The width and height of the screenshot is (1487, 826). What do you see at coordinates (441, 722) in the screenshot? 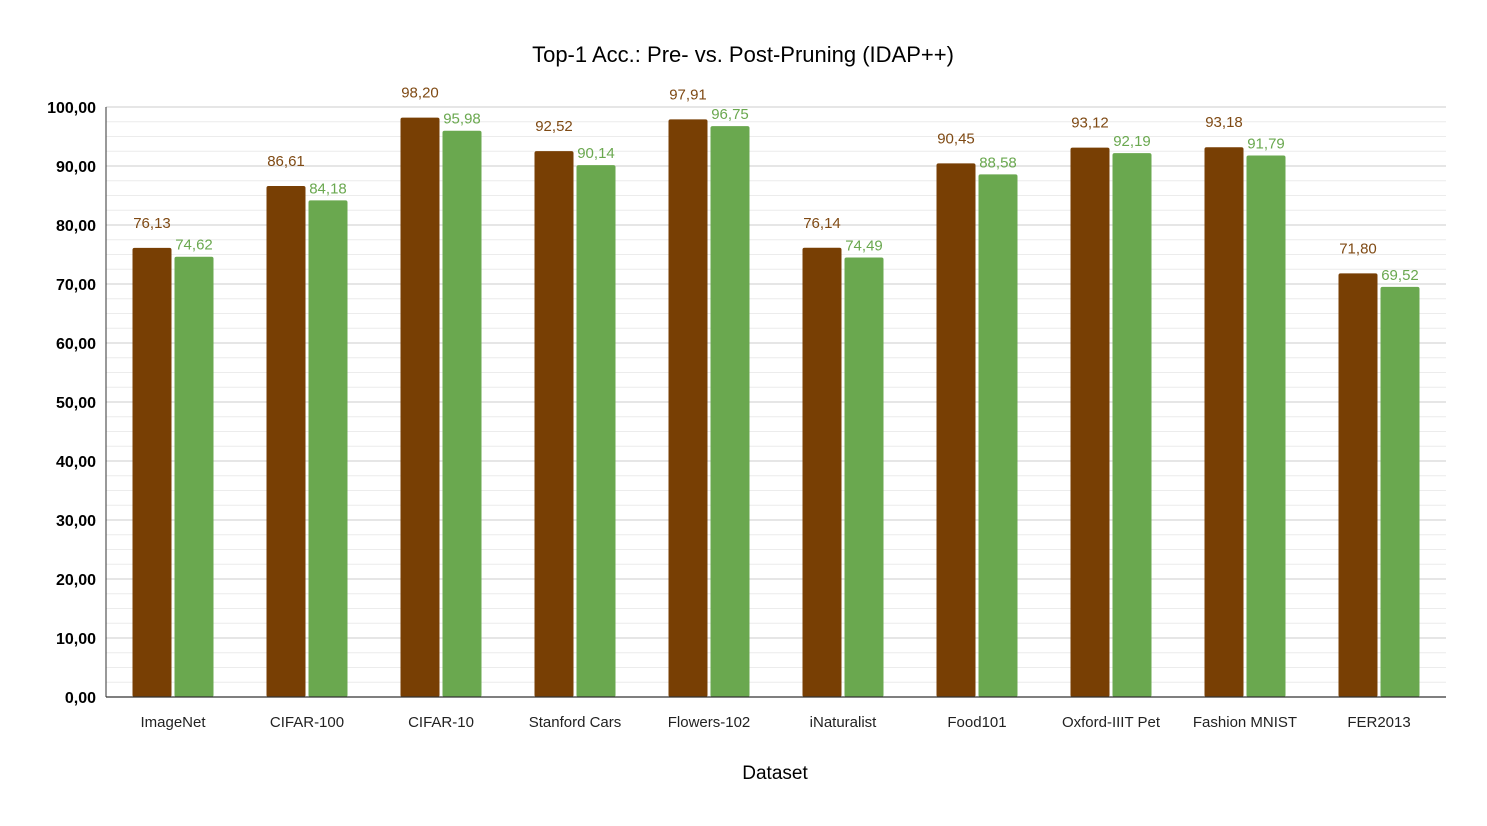
I see `x-tick-label: CIFAR-10` at bounding box center [441, 722].